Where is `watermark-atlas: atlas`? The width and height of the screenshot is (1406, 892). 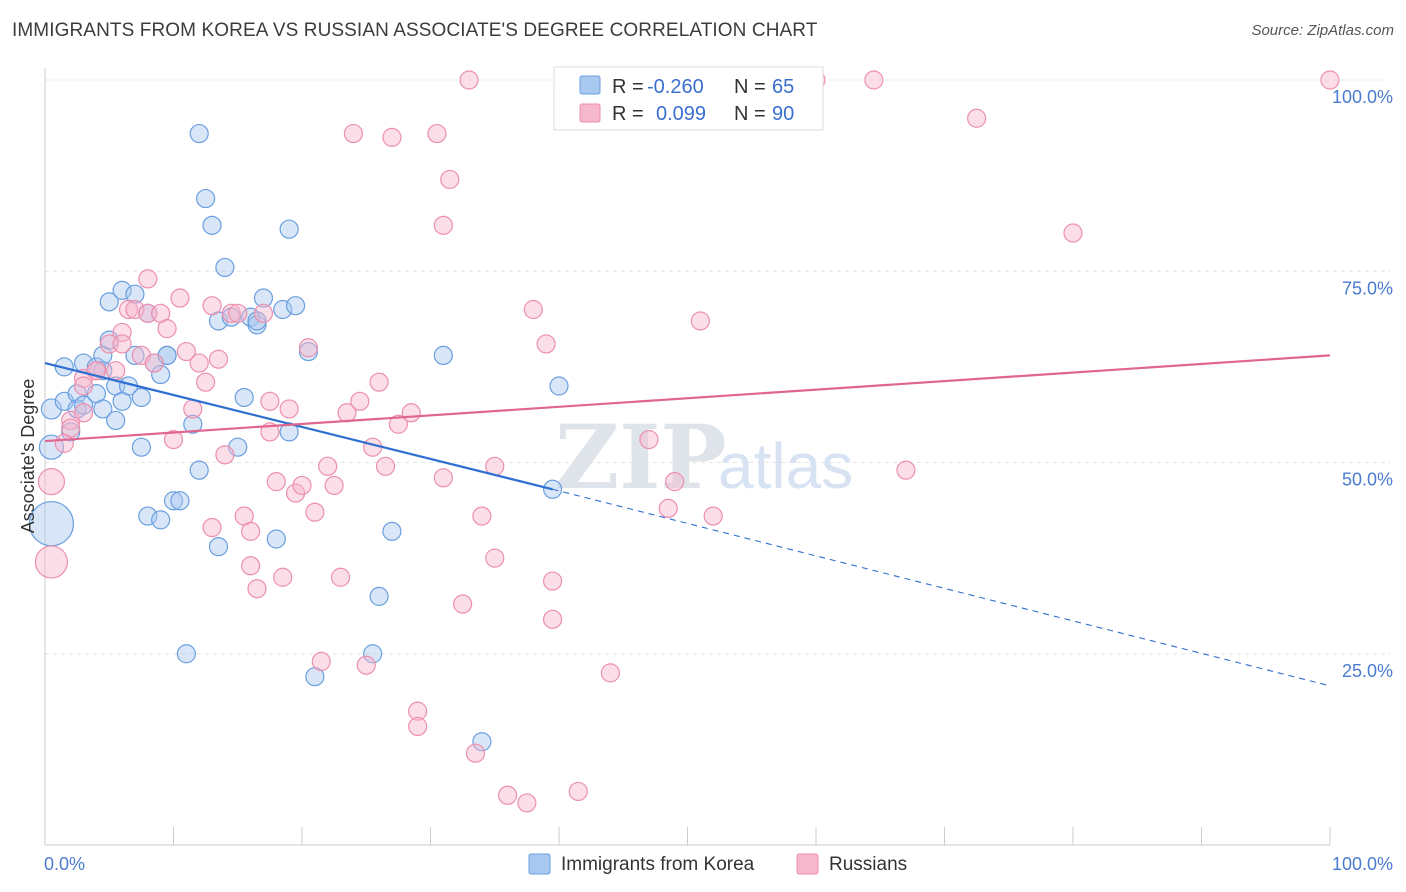 watermark-atlas: atlas is located at coordinates (785, 466).